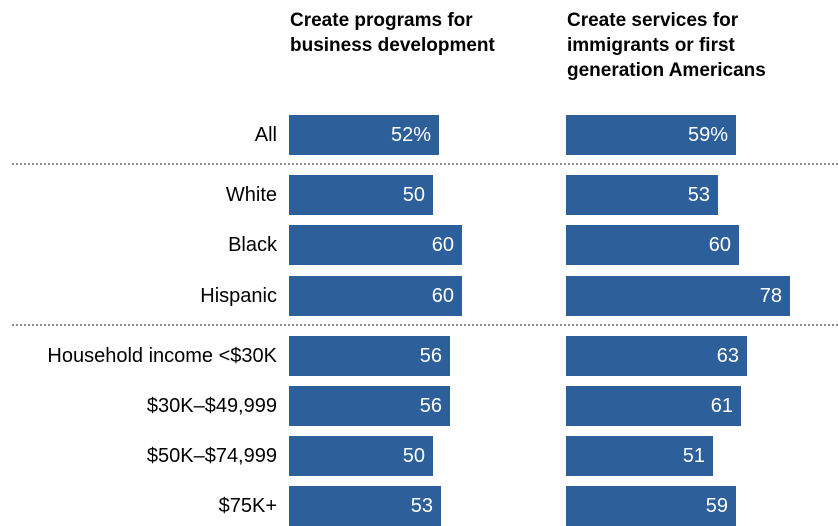 This screenshot has height=526, width=838. Describe the element at coordinates (375, 245) in the screenshot. I see `bar-series1-black: 60` at that location.